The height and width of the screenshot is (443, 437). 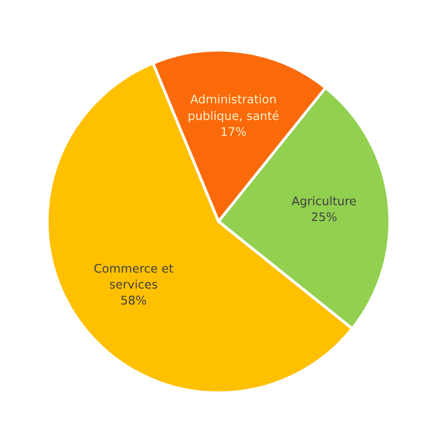 I want to click on data-label: 17%, so click(x=234, y=131).